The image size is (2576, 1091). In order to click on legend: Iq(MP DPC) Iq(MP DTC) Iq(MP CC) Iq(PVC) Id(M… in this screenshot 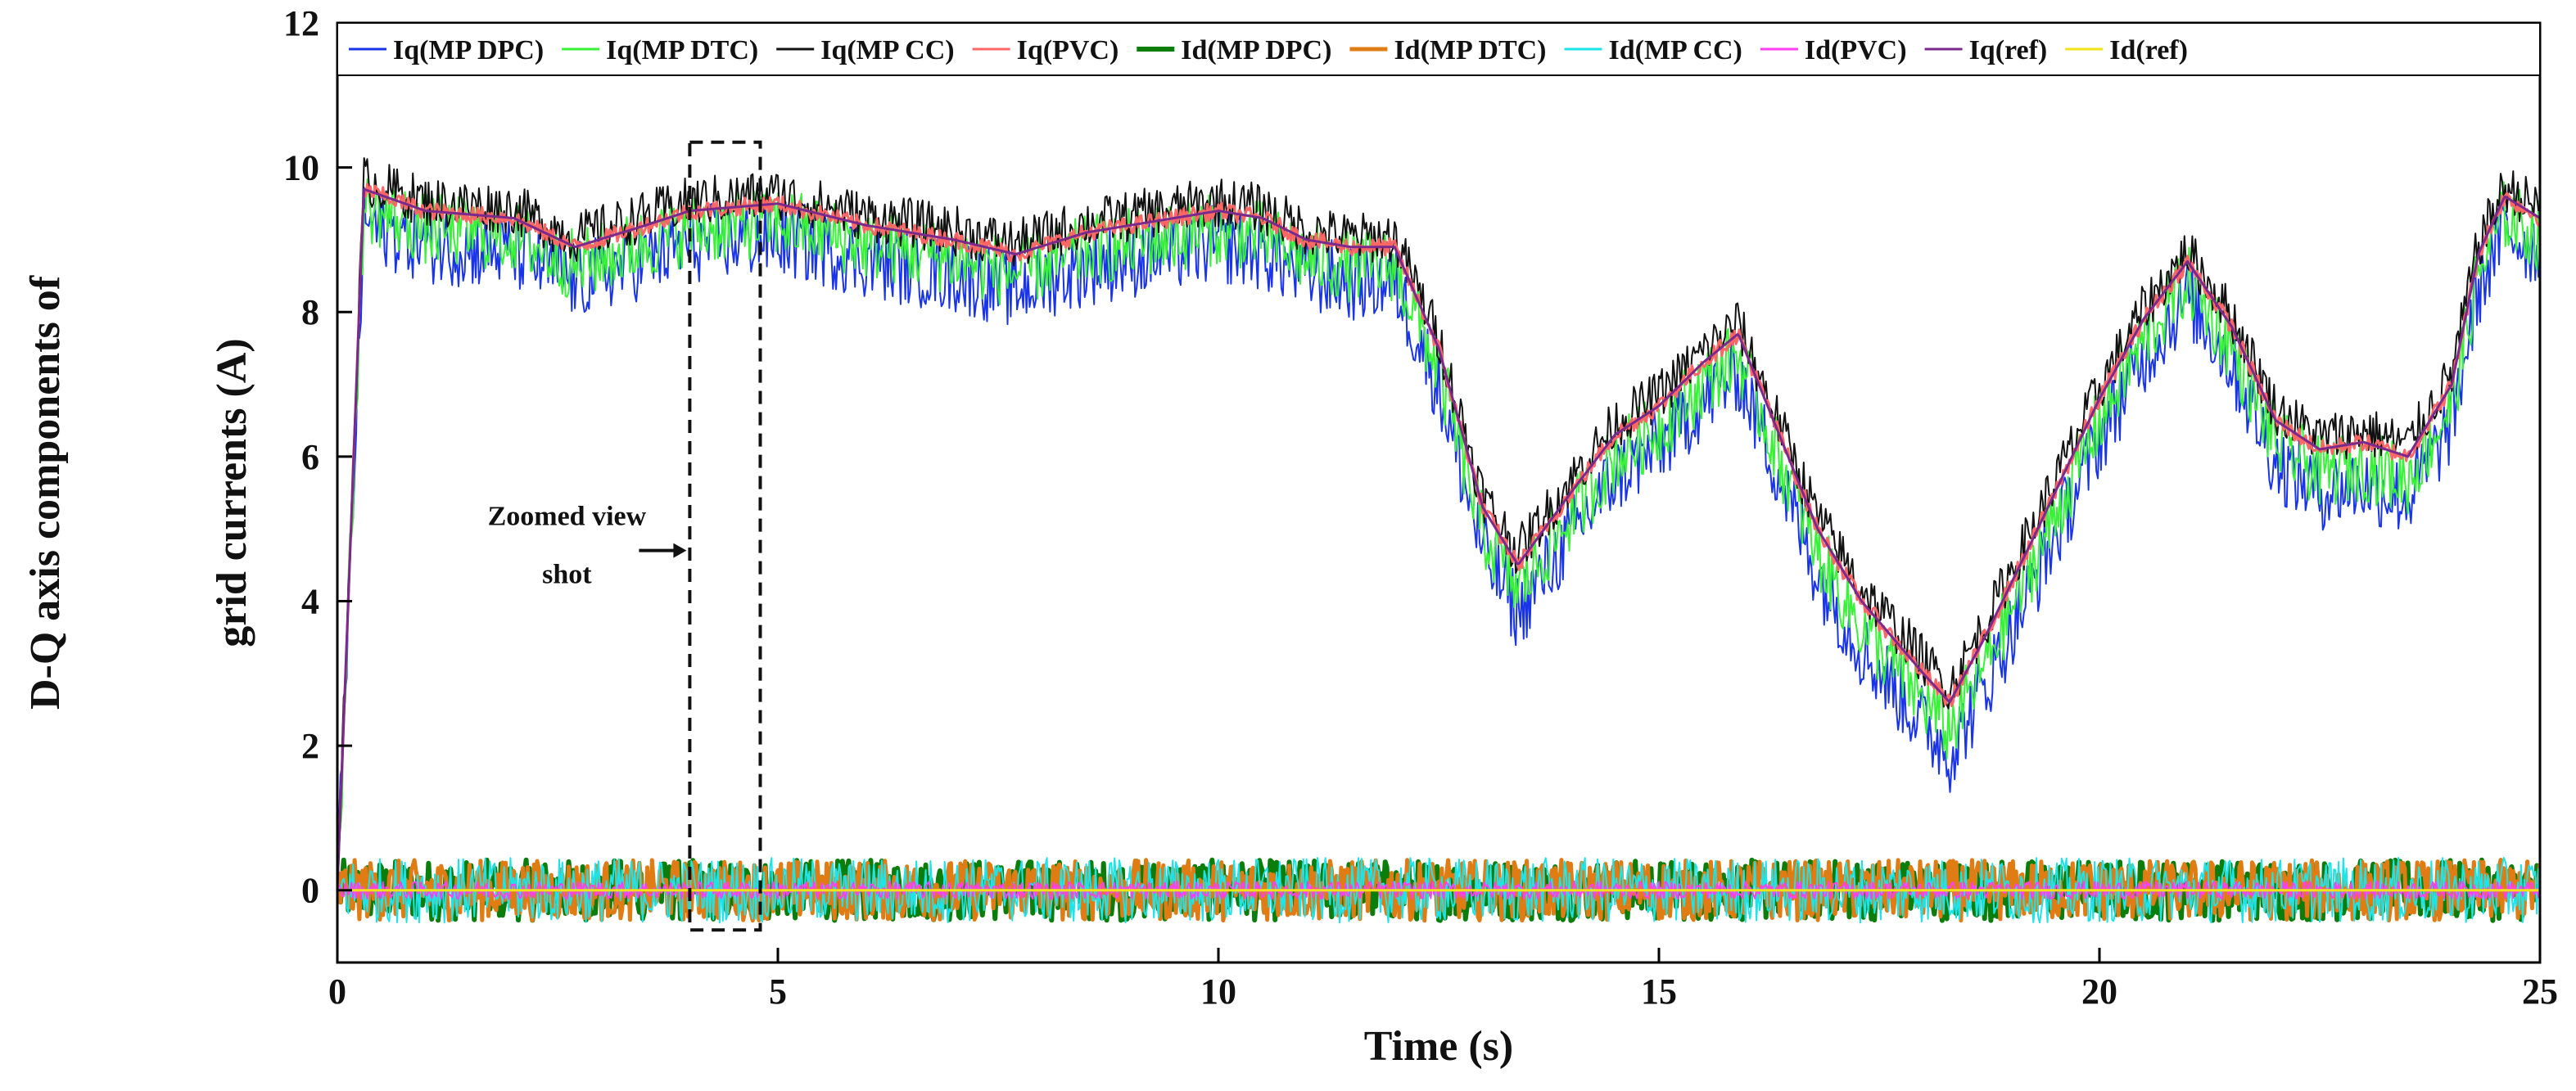, I will do `click(1439, 49)`.